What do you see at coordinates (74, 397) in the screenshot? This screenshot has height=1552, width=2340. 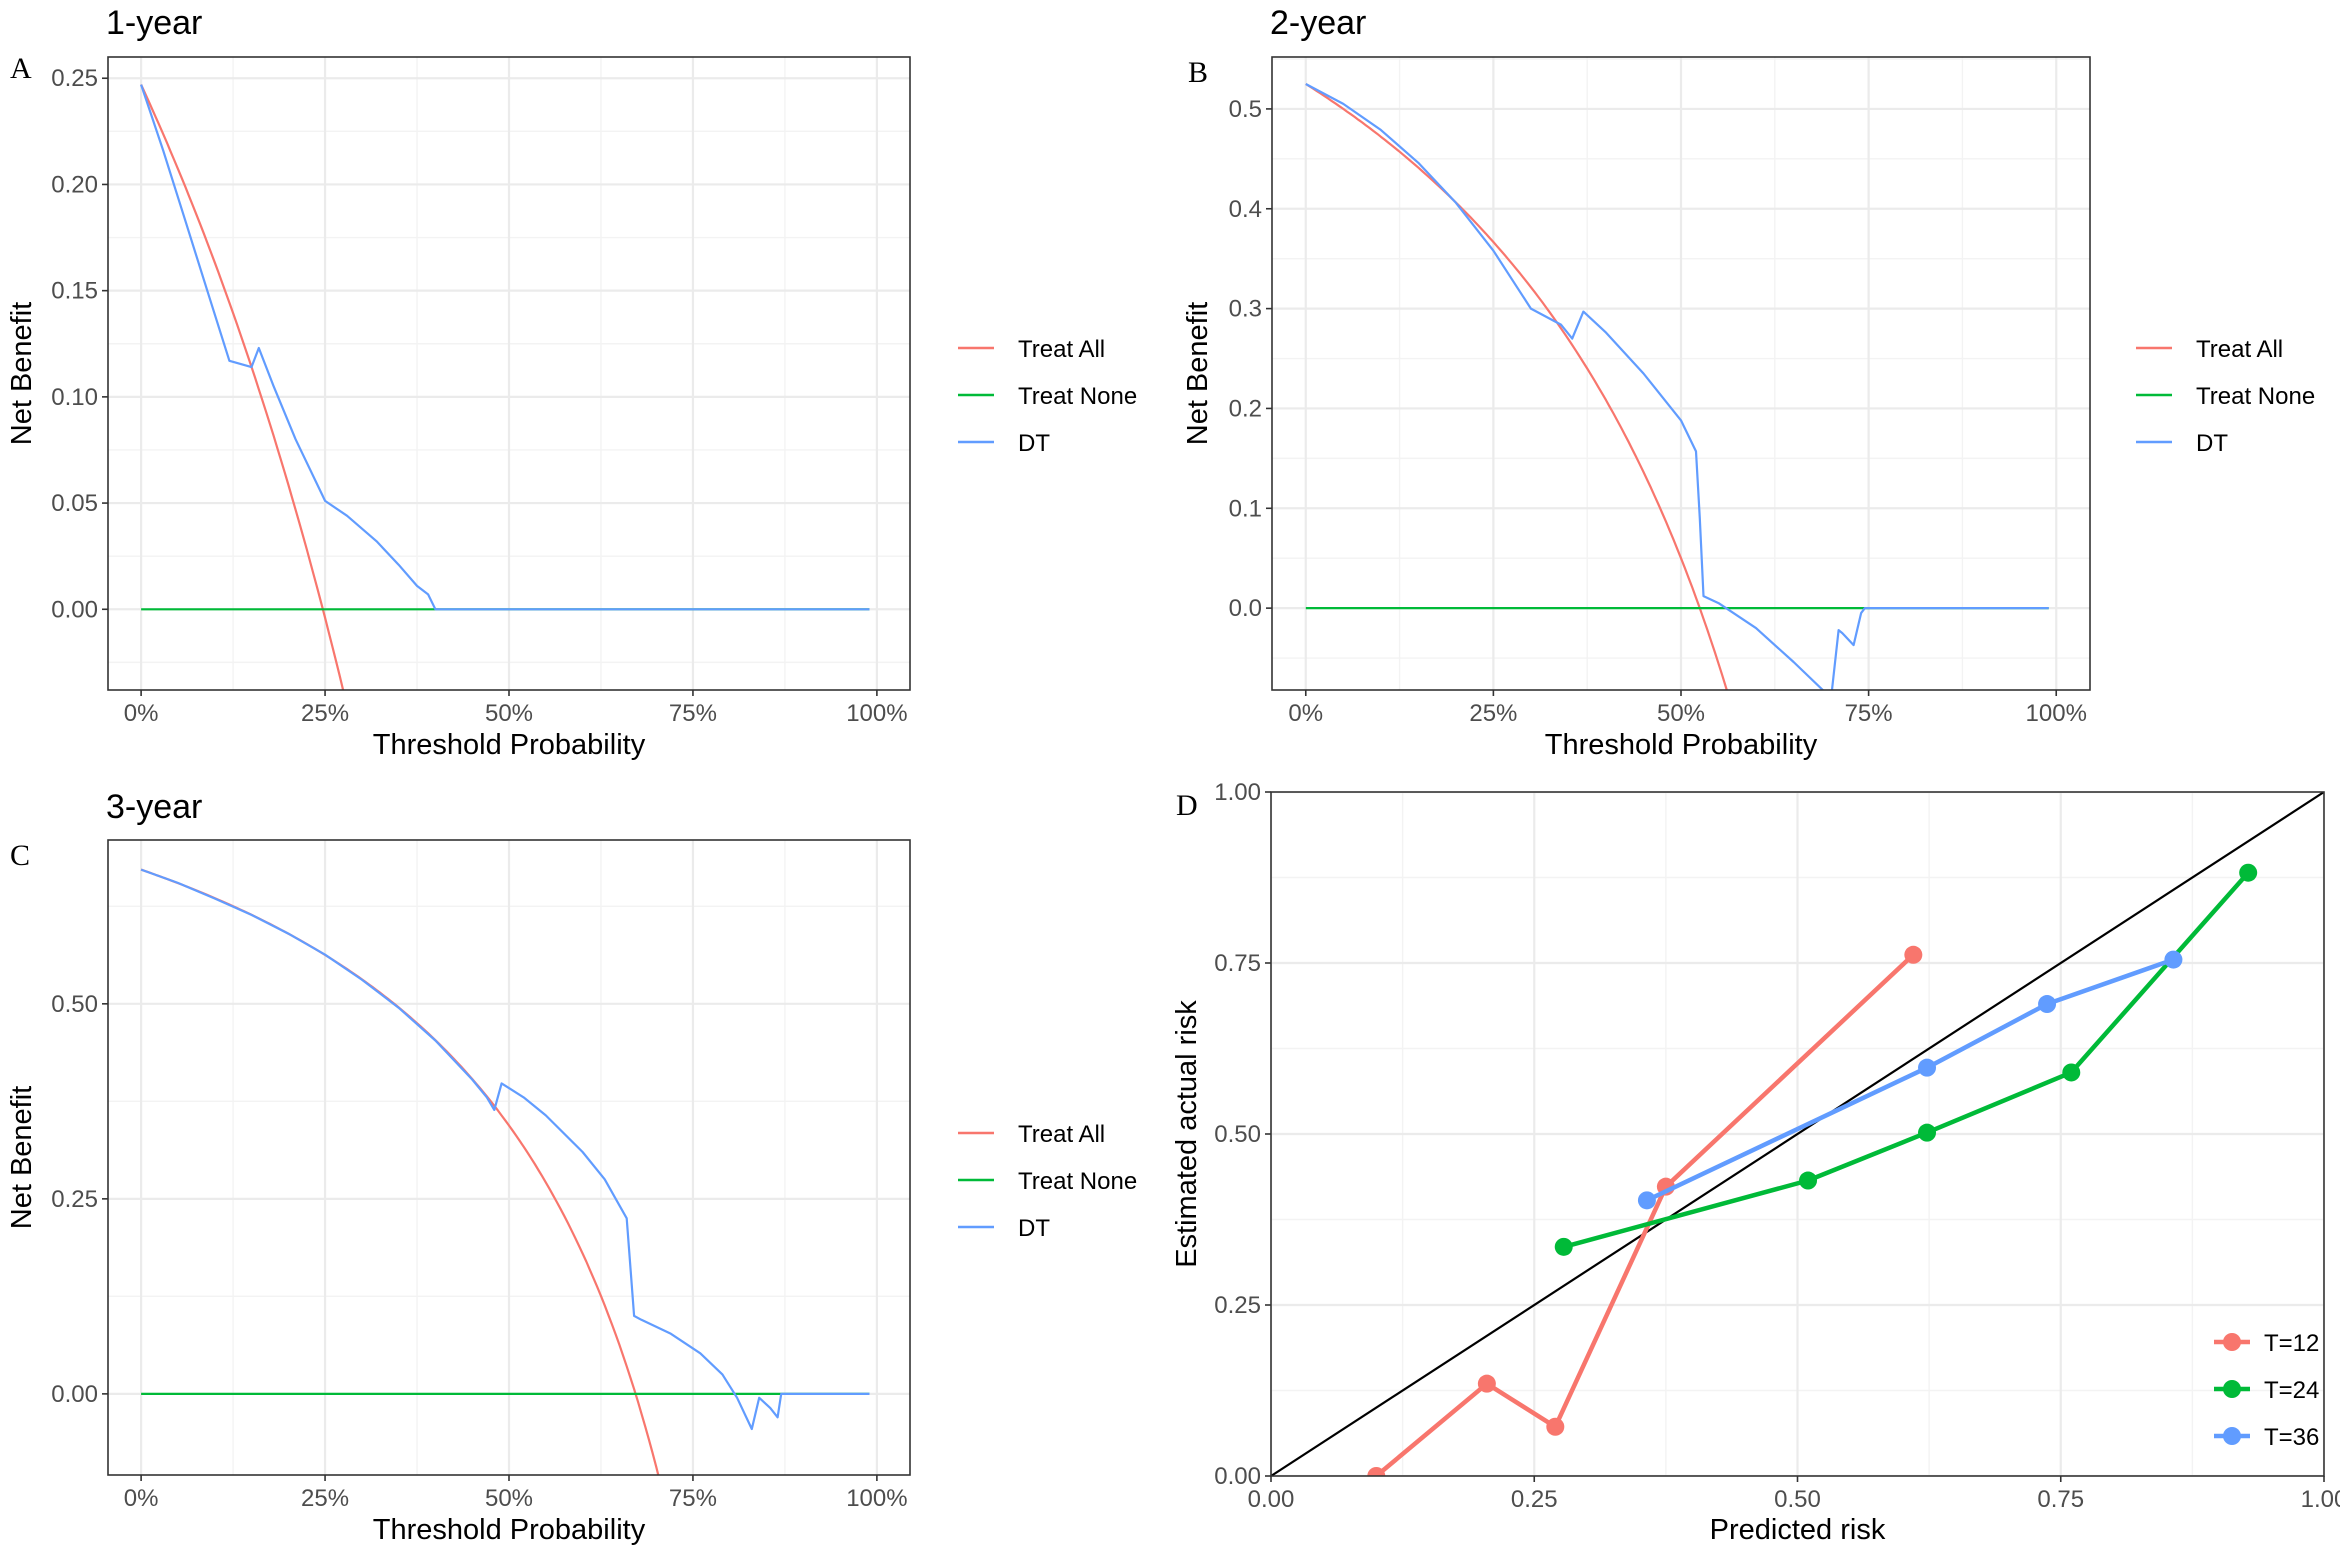 I see `y-tick-label: 0.10` at bounding box center [74, 397].